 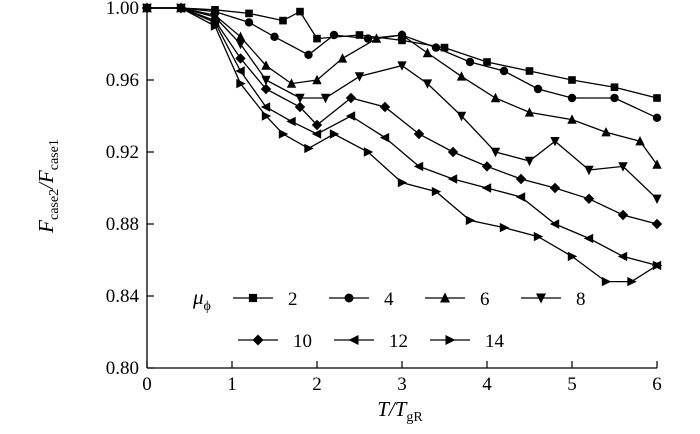 What do you see at coordinates (54, 154) in the screenshot?
I see `y-axis-label-sub2: case1` at bounding box center [54, 154].